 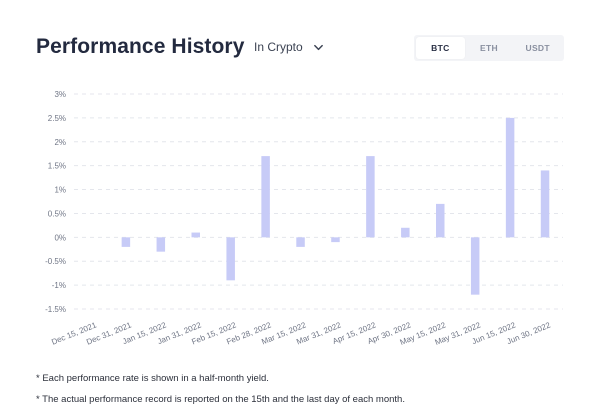 What do you see at coordinates (57, 166) in the screenshot?
I see `y-tick-label: 1.5%` at bounding box center [57, 166].